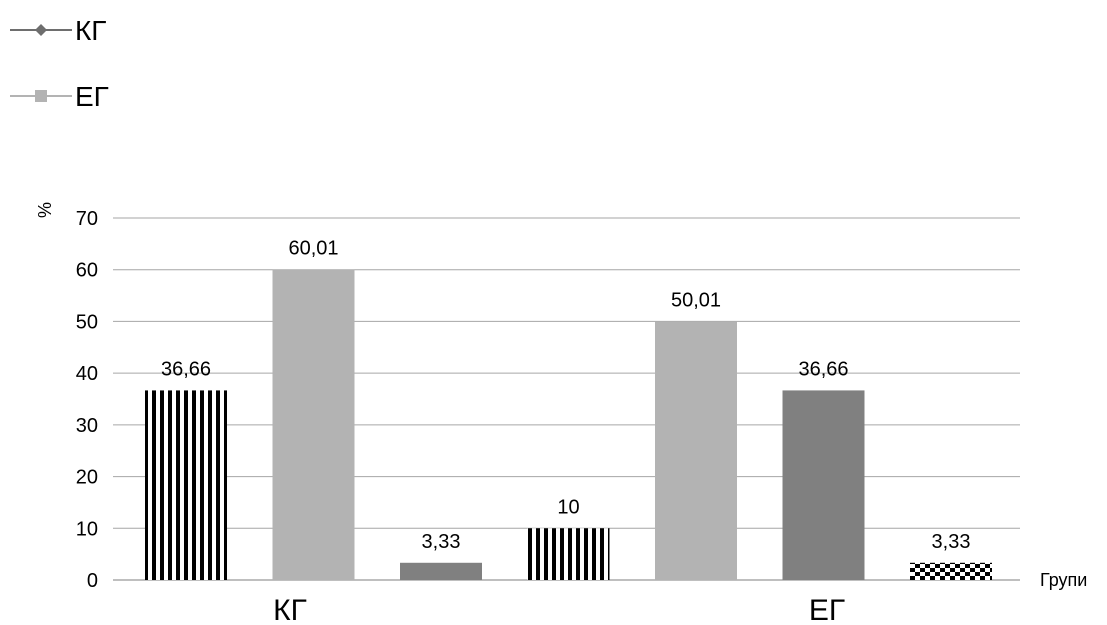  Describe the element at coordinates (87, 374) in the screenshot. I see `y-tick-label: 40` at that location.